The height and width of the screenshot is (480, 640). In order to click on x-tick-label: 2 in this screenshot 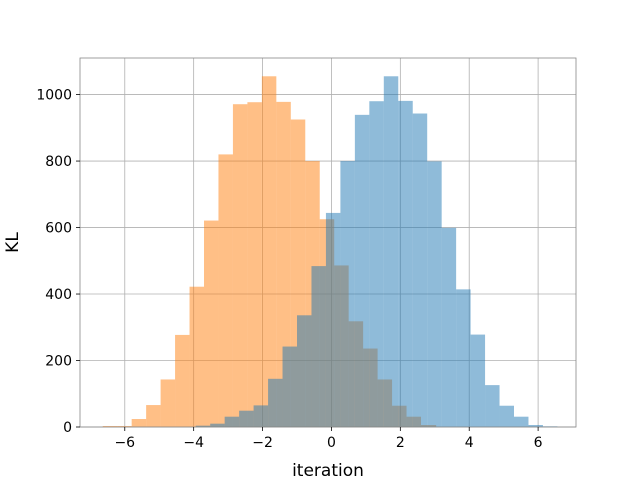, I will do `click(400, 443)`.